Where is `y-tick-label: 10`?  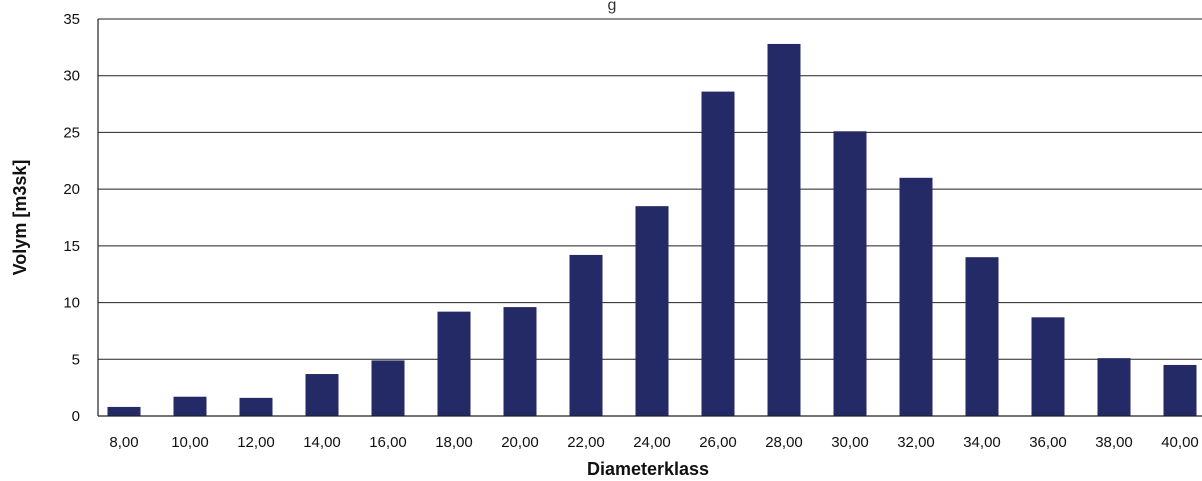
y-tick-label: 10 is located at coordinates (71, 303).